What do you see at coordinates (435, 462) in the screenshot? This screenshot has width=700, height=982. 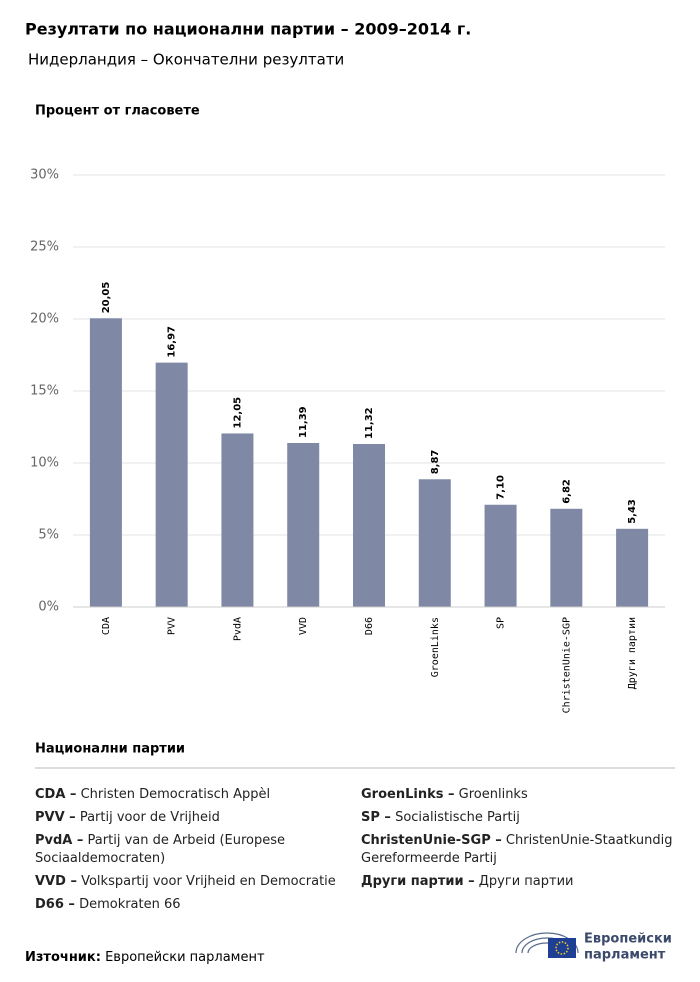 I see `value-label: 8,87` at bounding box center [435, 462].